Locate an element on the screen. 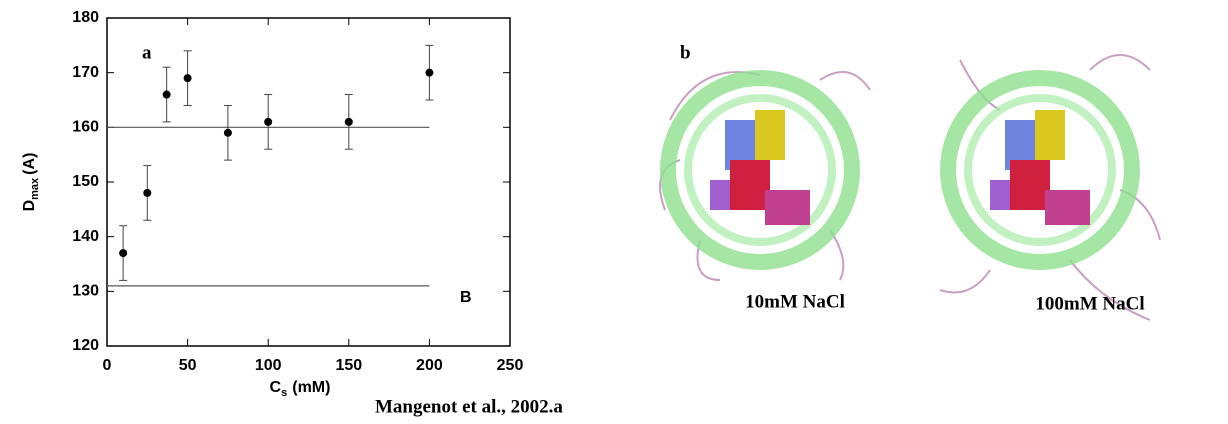 The image size is (1228, 424). annotation: B is located at coordinates (466, 297).